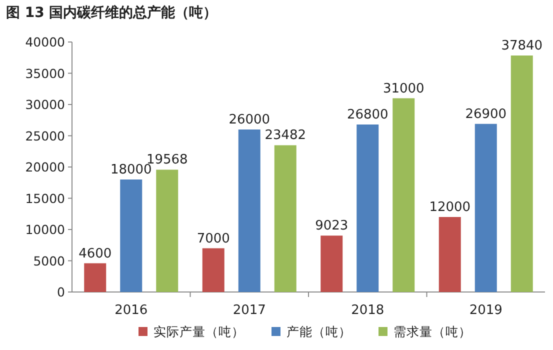  What do you see at coordinates (450, 207) in the screenshot?
I see `data-label: 12000` at bounding box center [450, 207].